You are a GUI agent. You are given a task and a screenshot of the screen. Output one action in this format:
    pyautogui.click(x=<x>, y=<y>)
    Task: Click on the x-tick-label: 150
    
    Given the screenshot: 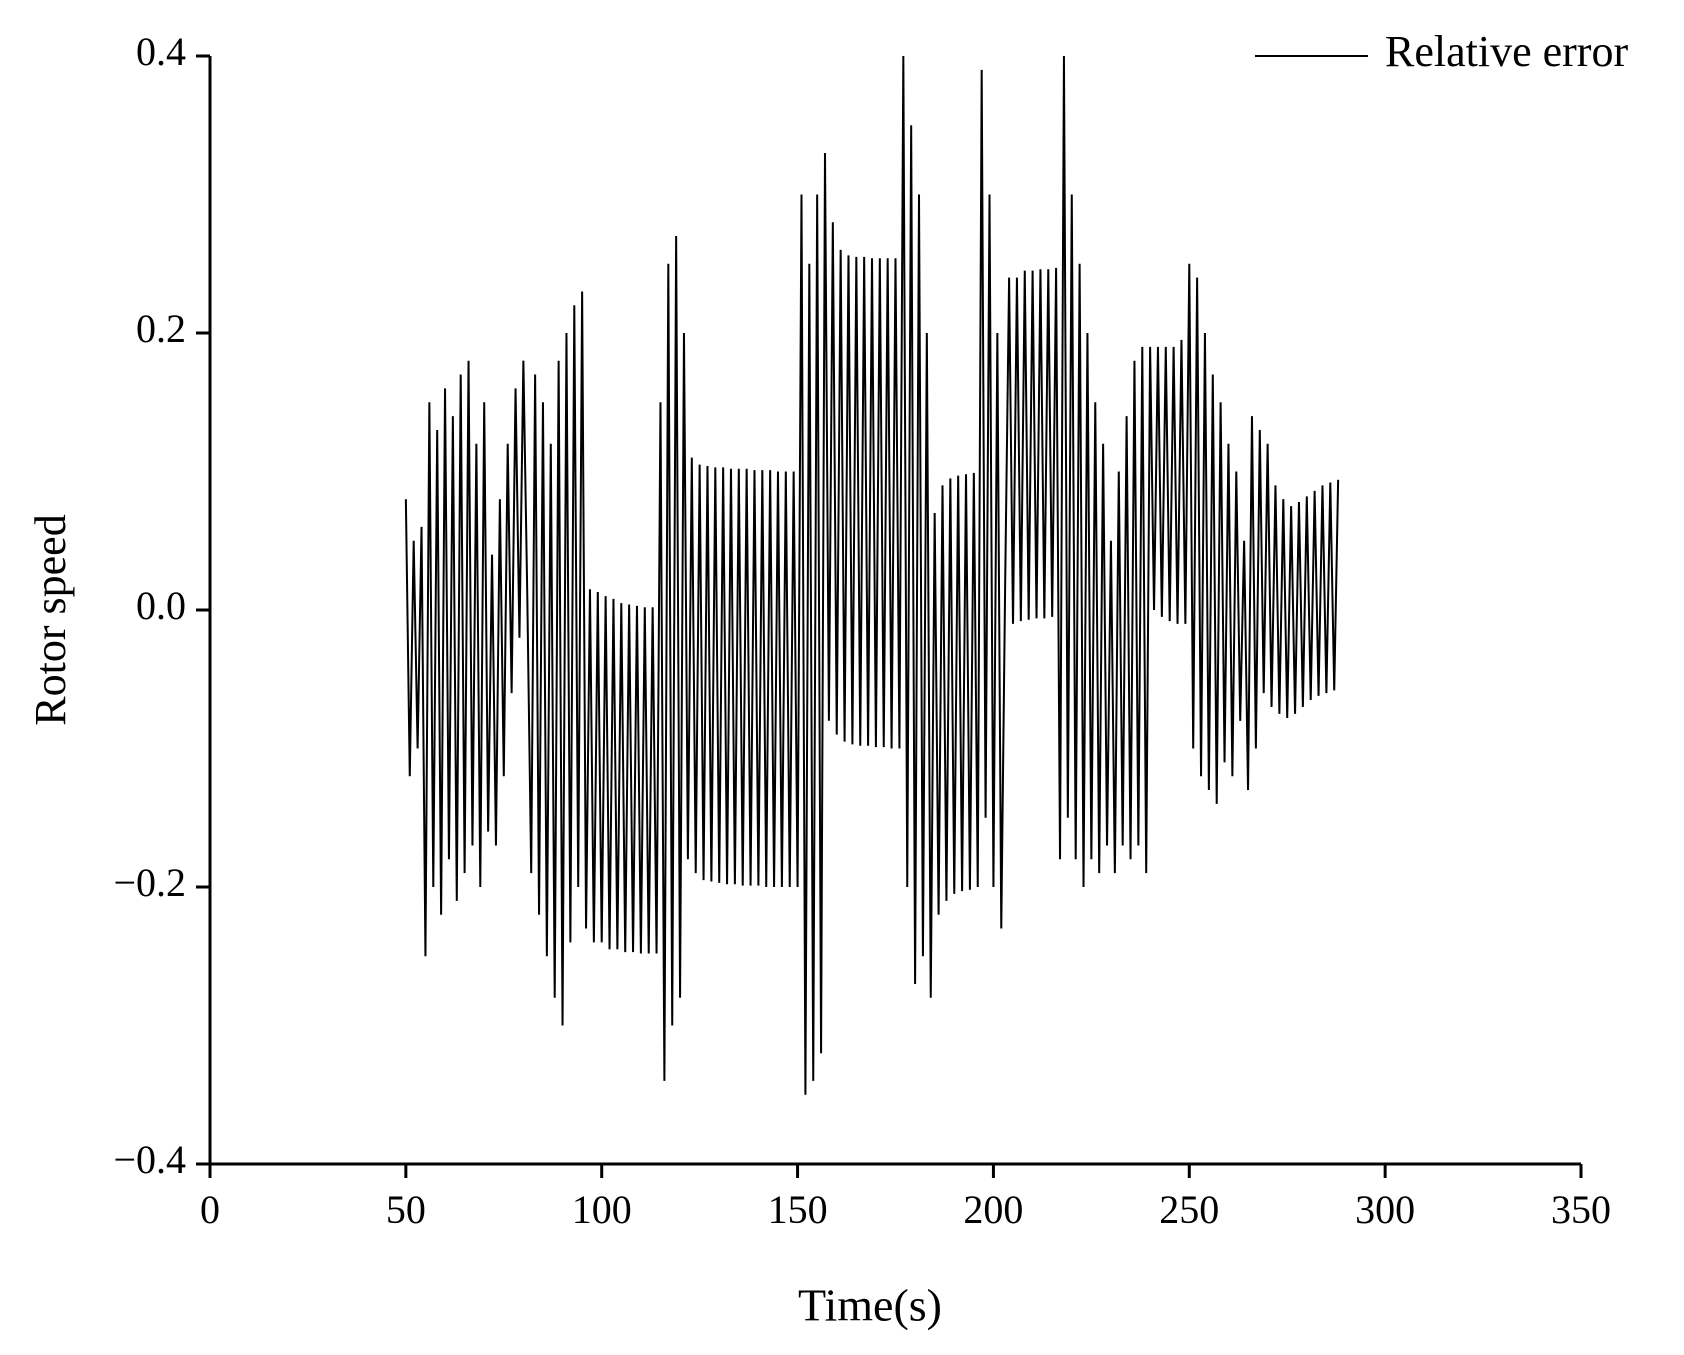 What is the action you would take?
    pyautogui.click(x=798, y=1209)
    